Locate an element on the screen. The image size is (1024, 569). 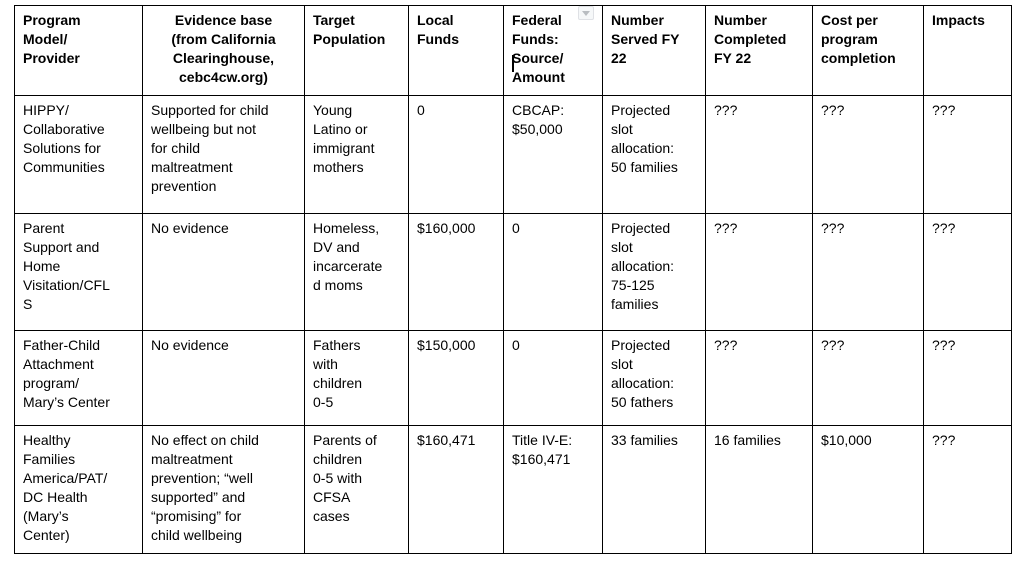
text-cursor is located at coordinates (513, 63).